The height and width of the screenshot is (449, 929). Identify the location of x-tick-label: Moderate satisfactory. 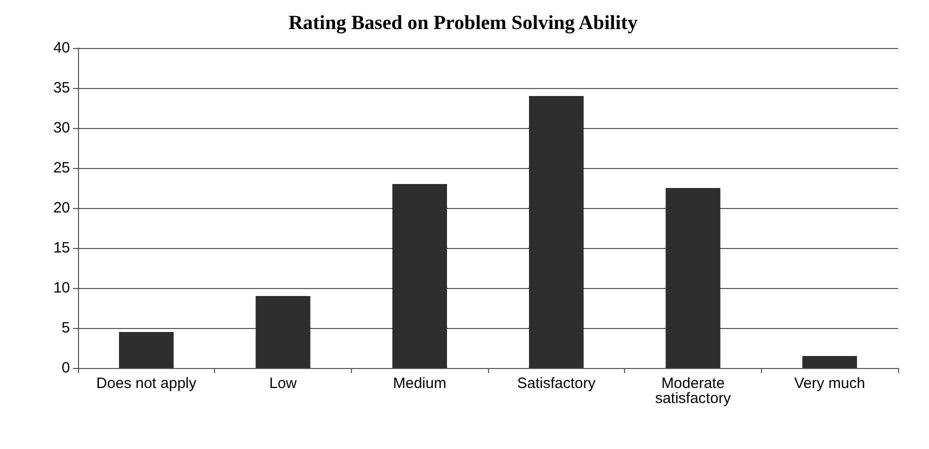
(693, 391).